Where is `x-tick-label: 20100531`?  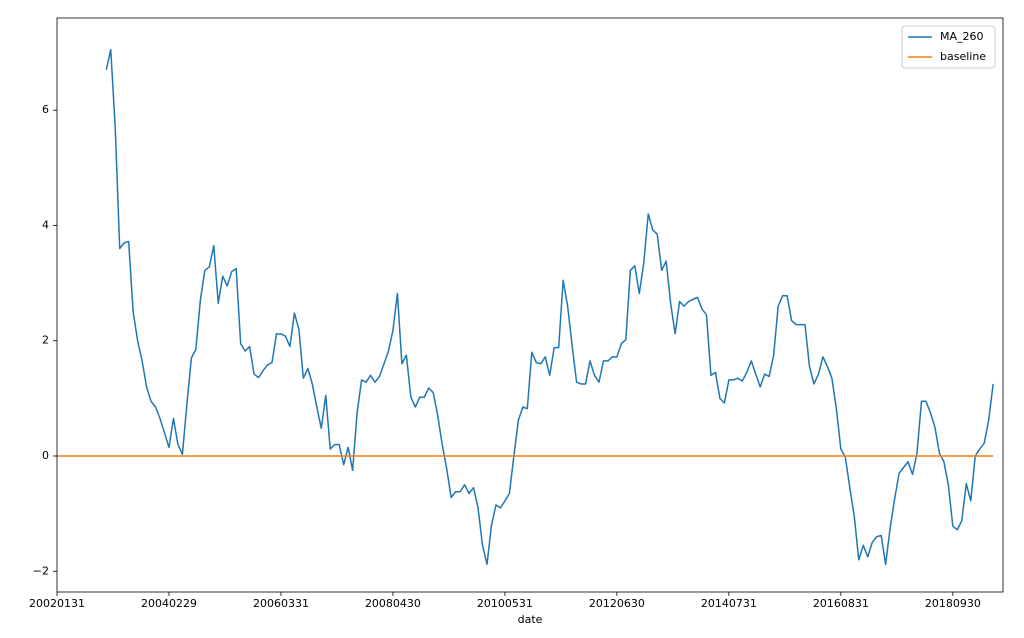
x-tick-label: 20100531 is located at coordinates (505, 603).